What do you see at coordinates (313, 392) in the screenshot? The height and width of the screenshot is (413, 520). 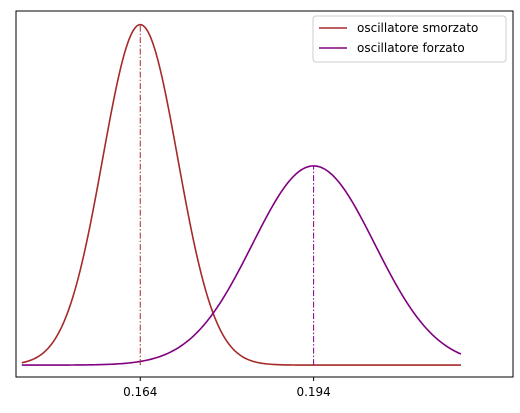 I see `x-tick-label-2: 0.194` at bounding box center [313, 392].